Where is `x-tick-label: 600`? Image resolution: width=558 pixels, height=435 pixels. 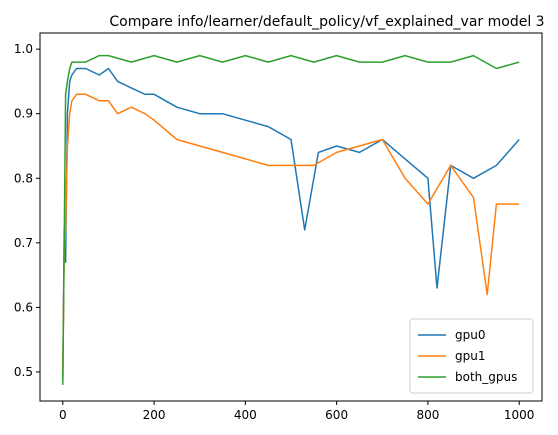
x-tick-label: 600 is located at coordinates (336, 415).